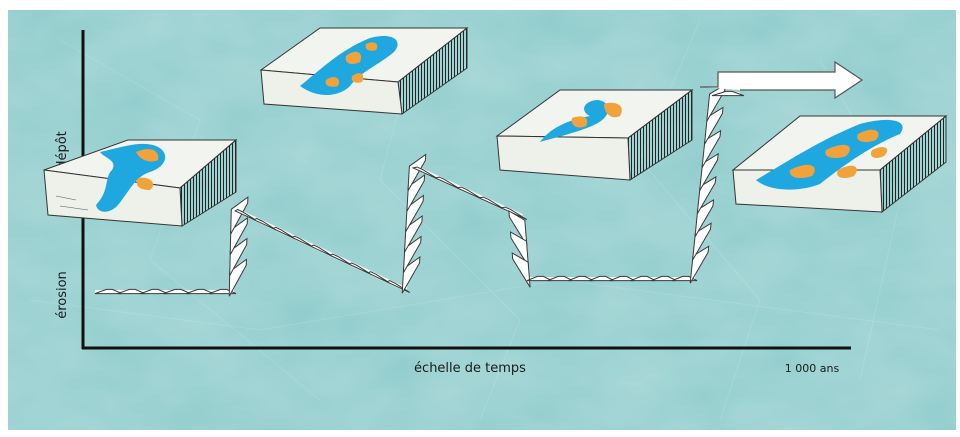  I want to click on time-scale-label: 1 000 ans, so click(812, 368).